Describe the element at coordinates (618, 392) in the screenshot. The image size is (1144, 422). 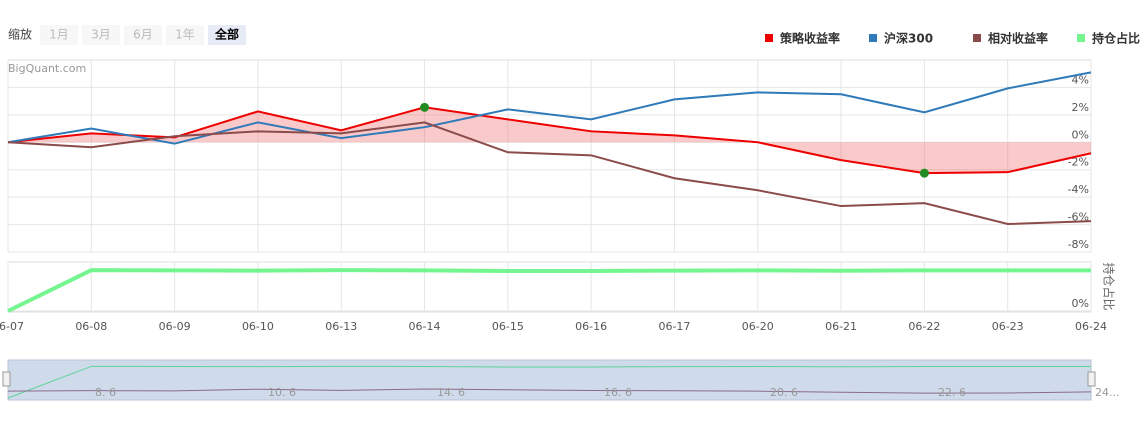
I see `navigator-label: 16. 6` at that location.